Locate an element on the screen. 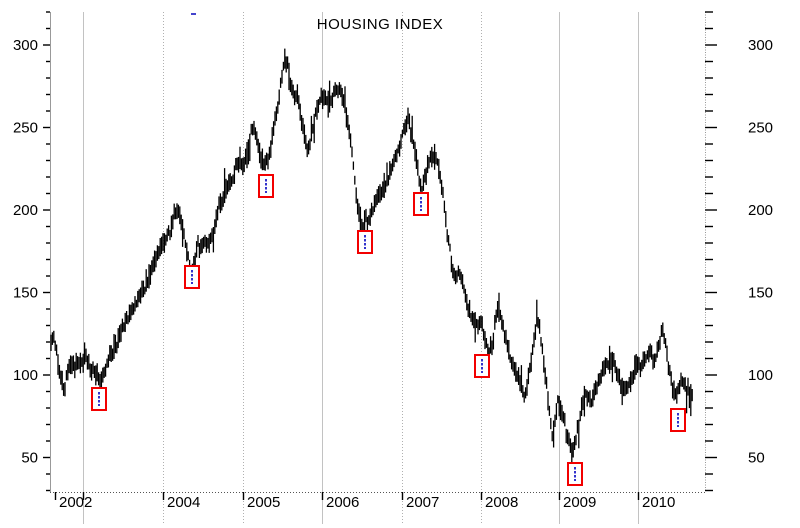  y-axis-label-left: 150 is located at coordinates (25, 293).